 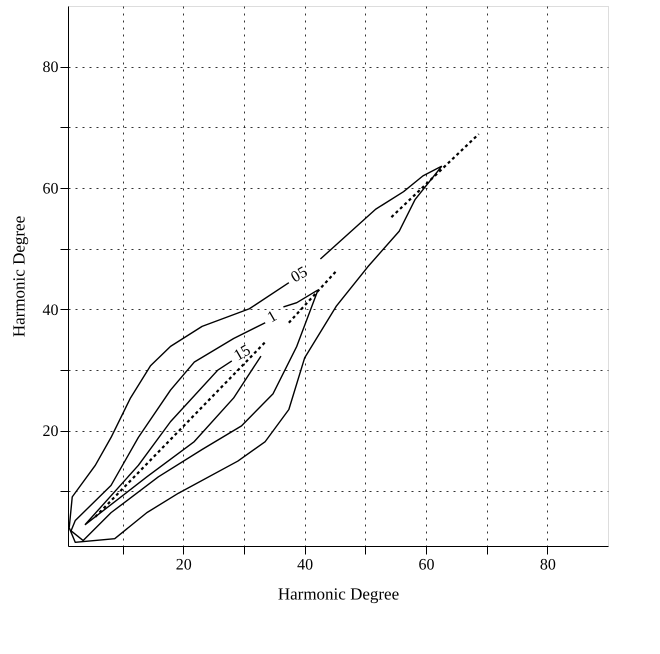 What do you see at coordinates (548, 565) in the screenshot?
I see `x-tick-label: 80` at bounding box center [548, 565].